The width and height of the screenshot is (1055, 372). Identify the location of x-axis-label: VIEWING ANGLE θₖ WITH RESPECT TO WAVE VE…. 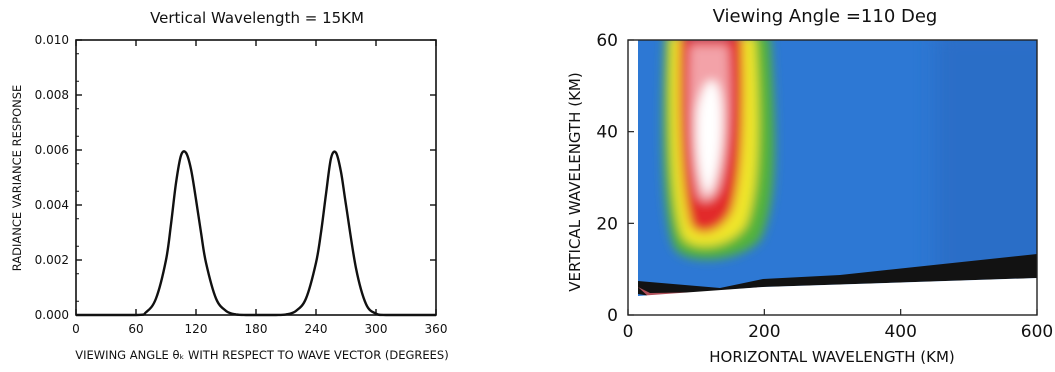
(261, 355).